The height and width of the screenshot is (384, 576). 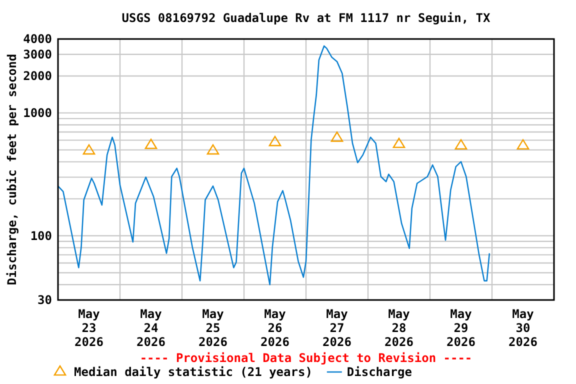 I want to click on x-tick-label: May 28 2026, so click(x=399, y=328).